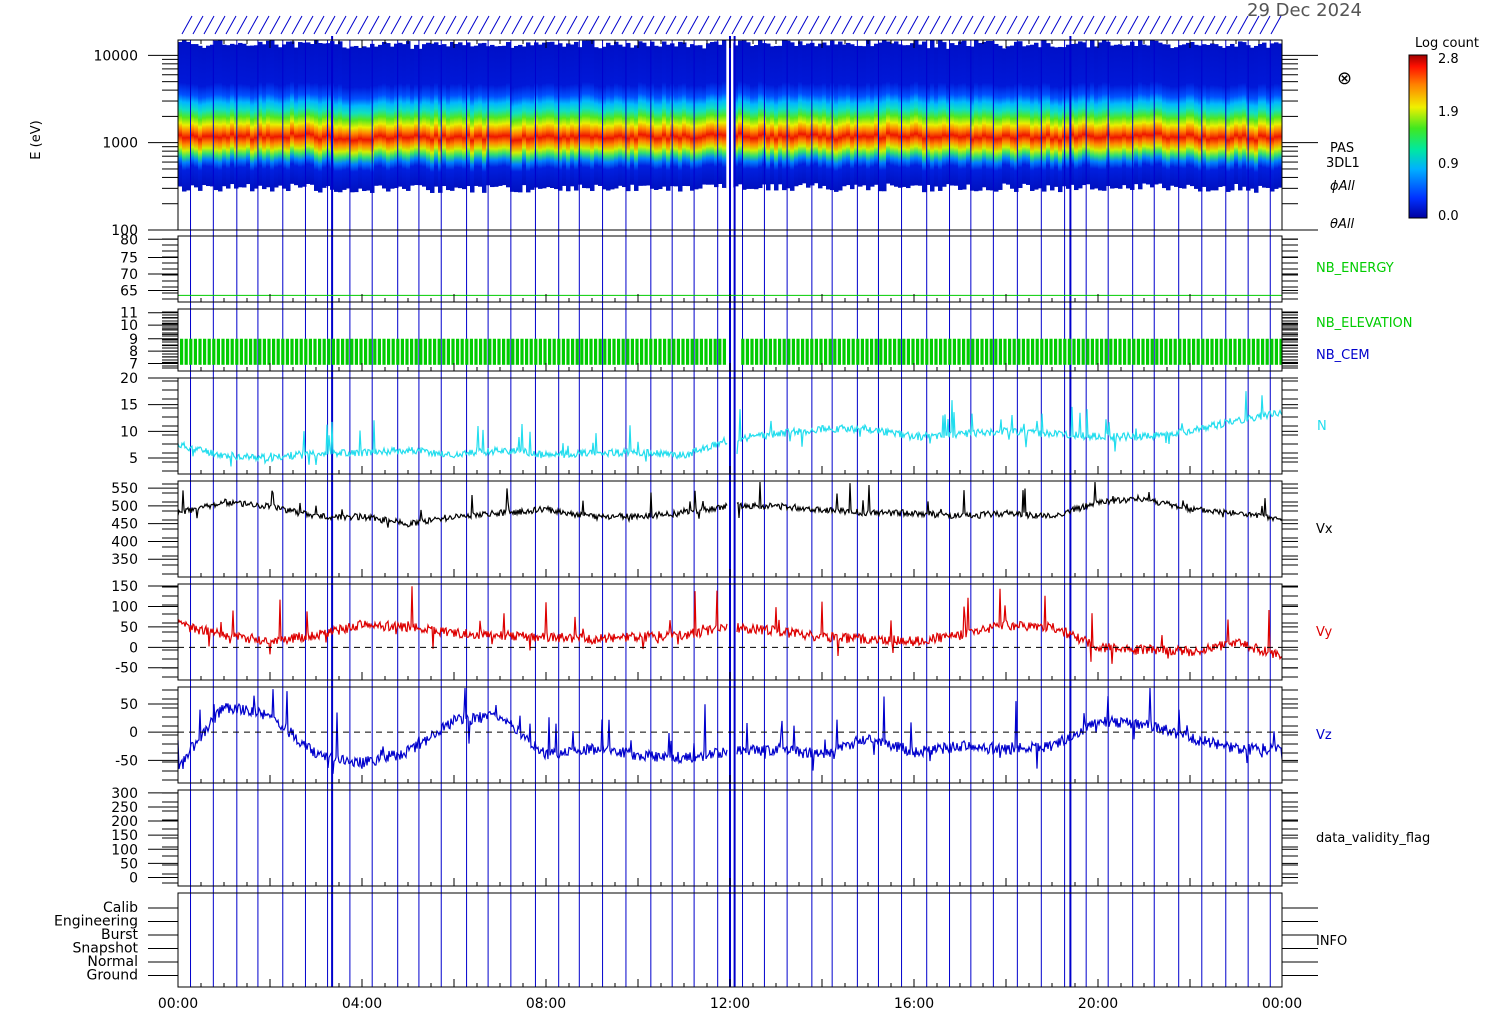 This screenshot has width=1512, height=1020. Describe the element at coordinates (1447, 43) in the screenshot. I see `colorbar-title: Log count` at that location.